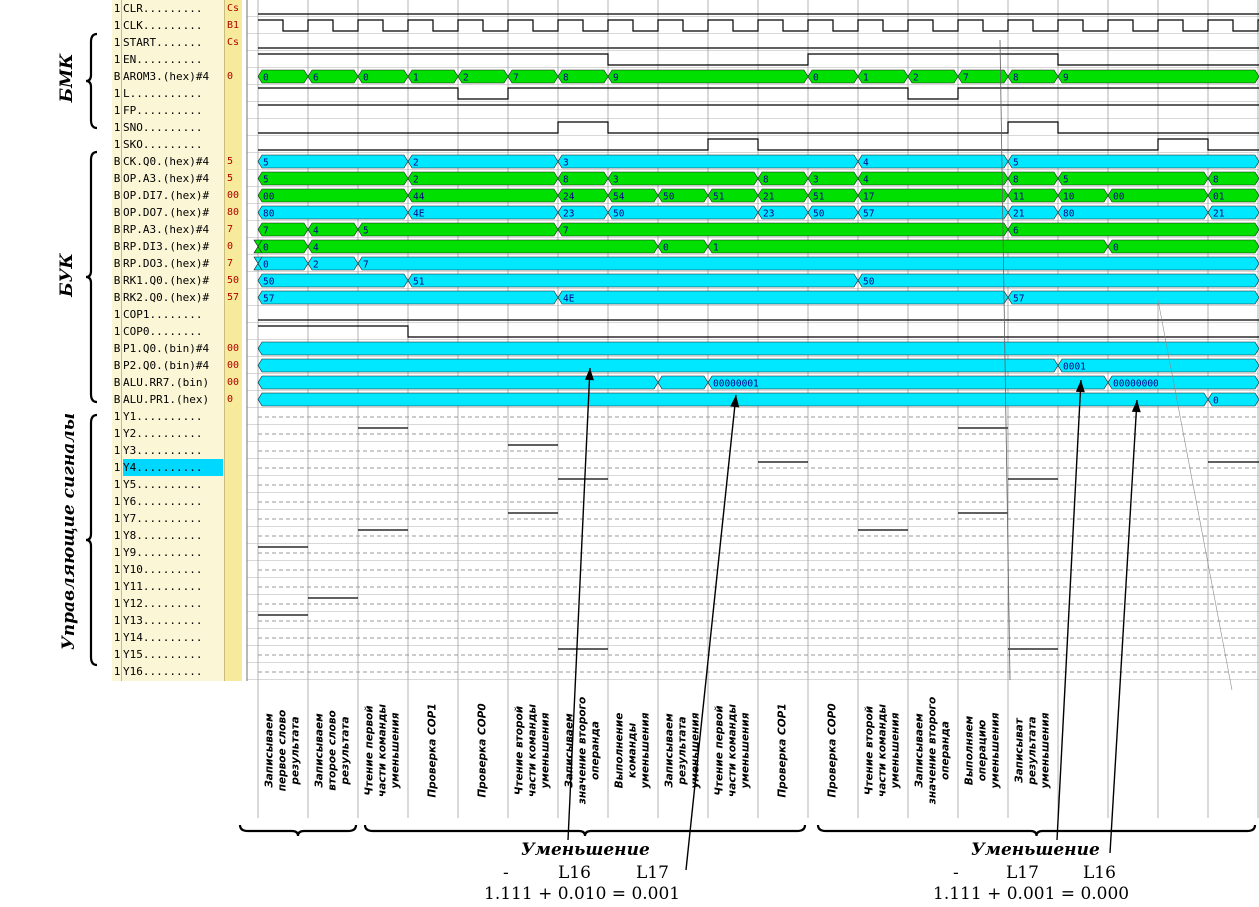 The image size is (1259, 907). Describe the element at coordinates (177, 382) in the screenshot. I see `signal-row: B ALU.RR7.(bin) 00` at that location.